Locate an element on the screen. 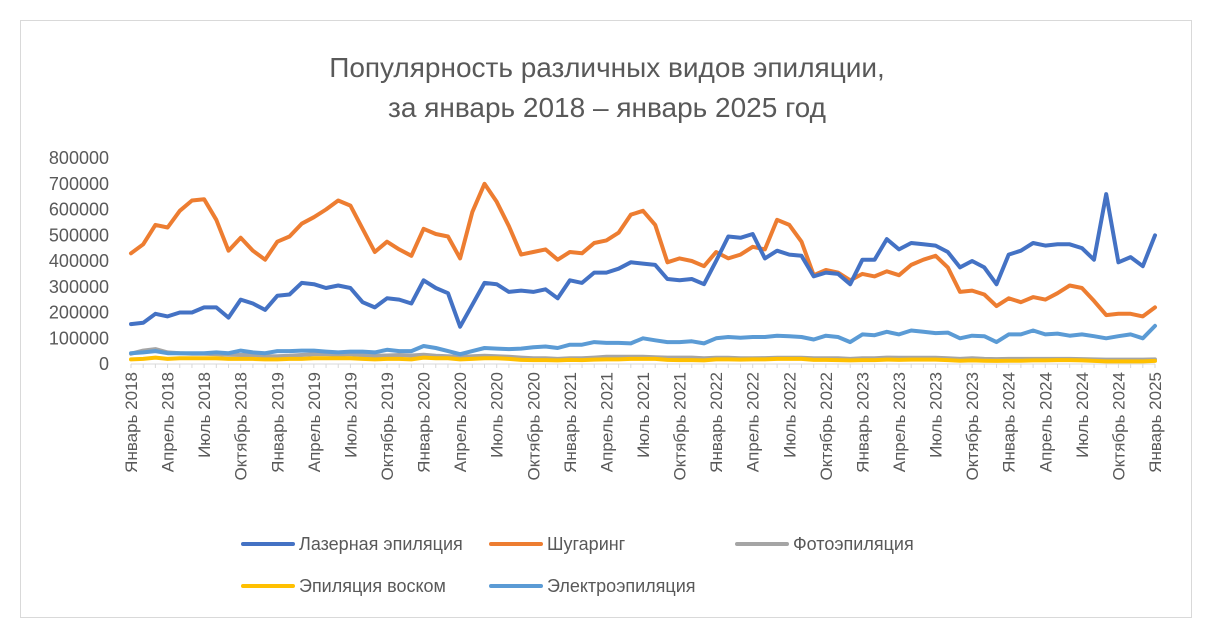 Image resolution: width=1213 pixels, height=637 pixels. x-tick-label: Апрель 2021 is located at coordinates (606, 422).